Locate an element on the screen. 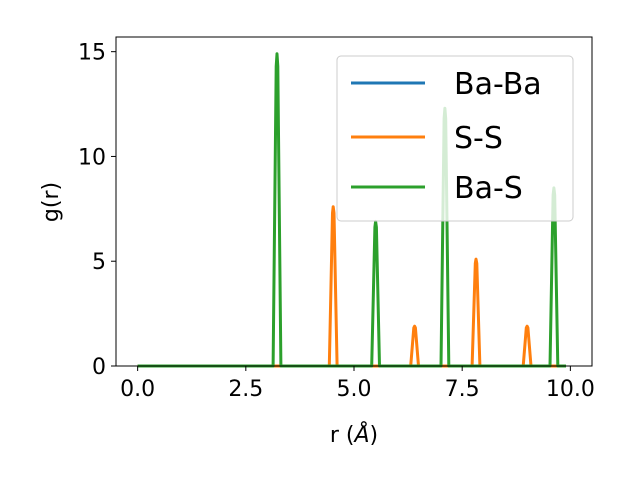 The image size is (640, 480). y-tick-label: 5 is located at coordinates (99, 262).